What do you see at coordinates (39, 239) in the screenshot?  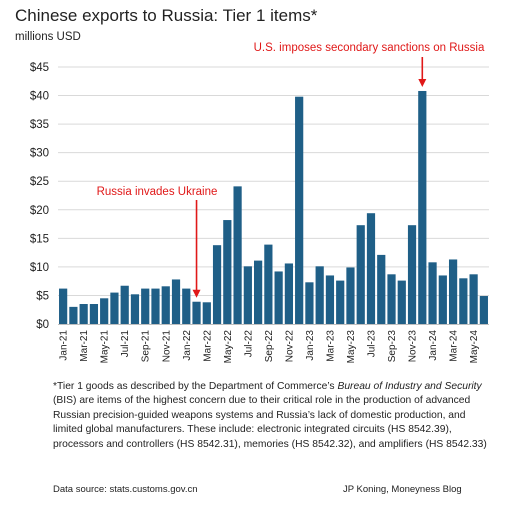 I see `y-tick-label: $15` at bounding box center [39, 239].